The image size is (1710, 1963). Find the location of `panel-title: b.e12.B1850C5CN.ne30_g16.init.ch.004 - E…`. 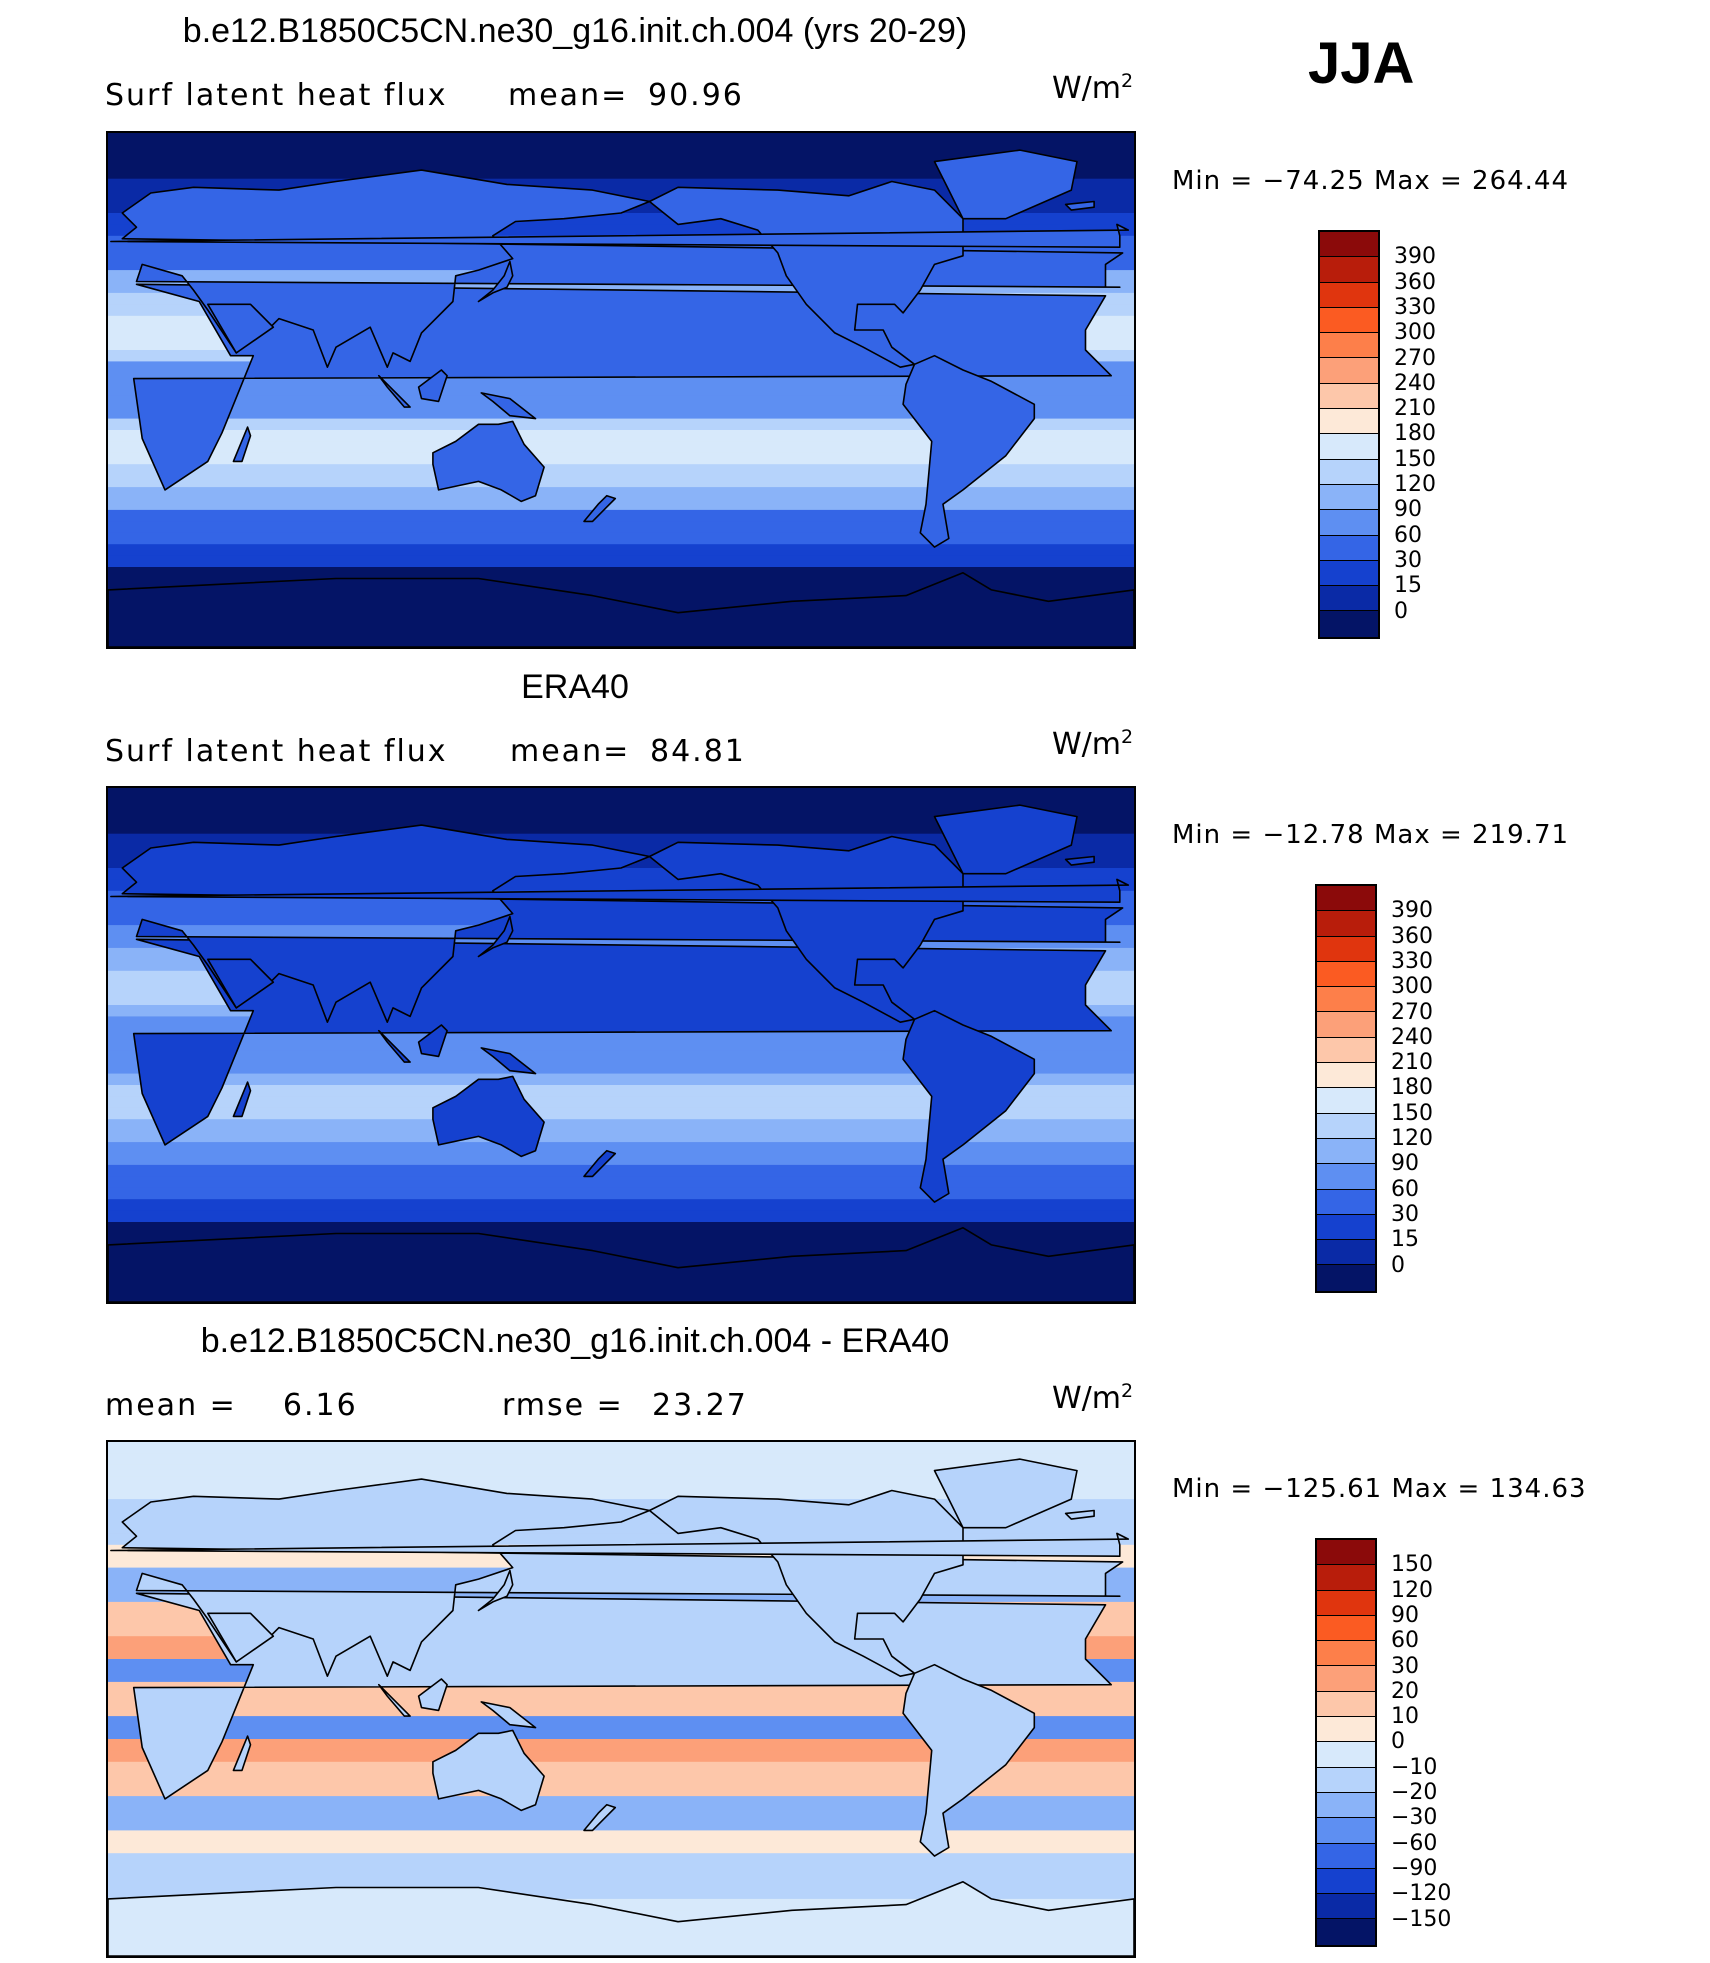

panel-title: b.e12.B1850C5CN.ne30_g16.init.ch.004 - E… is located at coordinates (575, 1341).